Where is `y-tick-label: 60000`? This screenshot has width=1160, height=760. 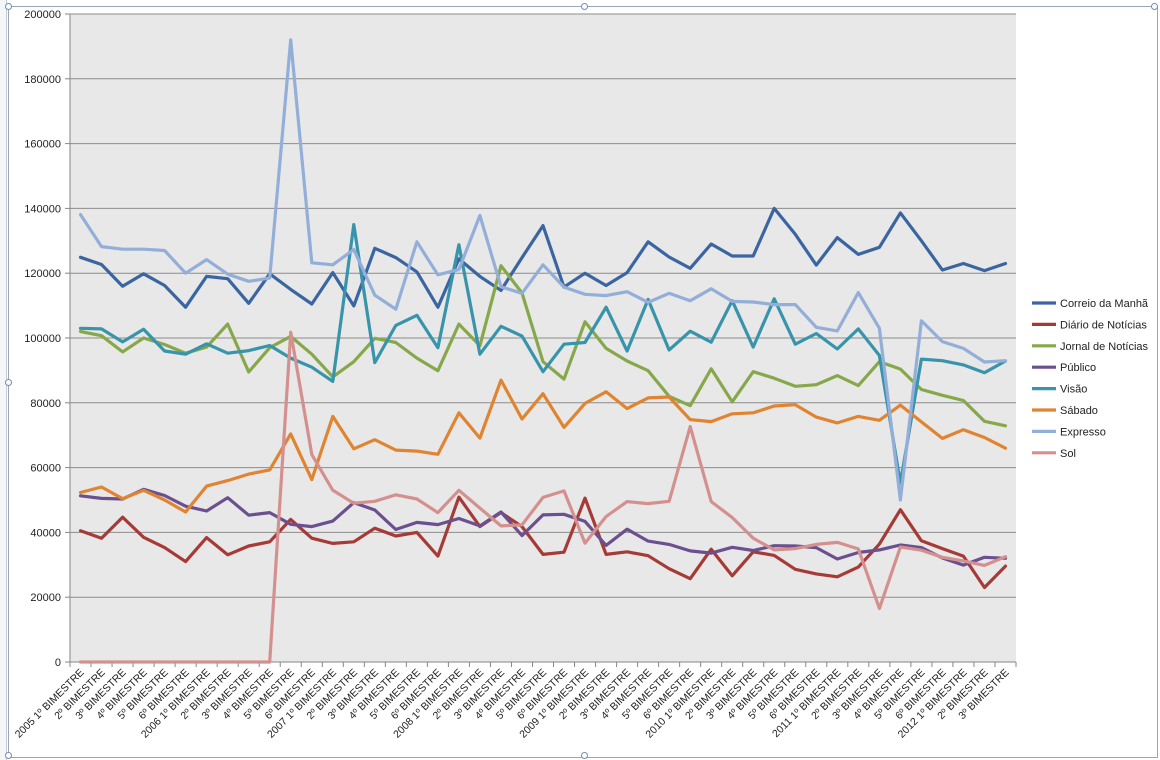 y-tick-label: 60000 is located at coordinates (45, 469).